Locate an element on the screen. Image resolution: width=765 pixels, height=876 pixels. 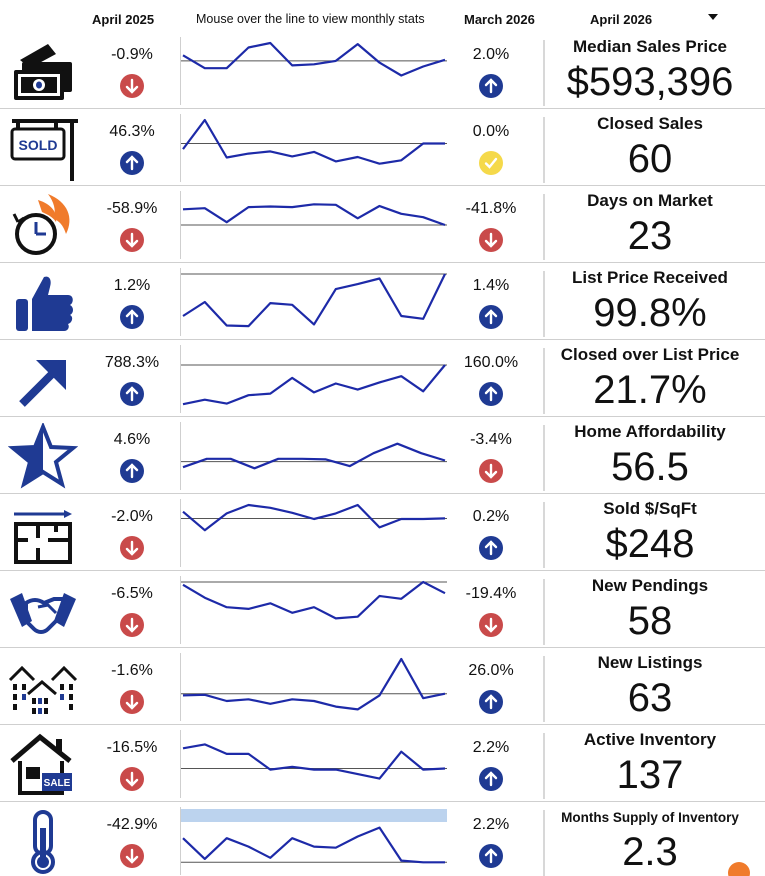
metric-row: 1.2% 1.4% List Price Received 99.8% is located at coordinates (382, 301).